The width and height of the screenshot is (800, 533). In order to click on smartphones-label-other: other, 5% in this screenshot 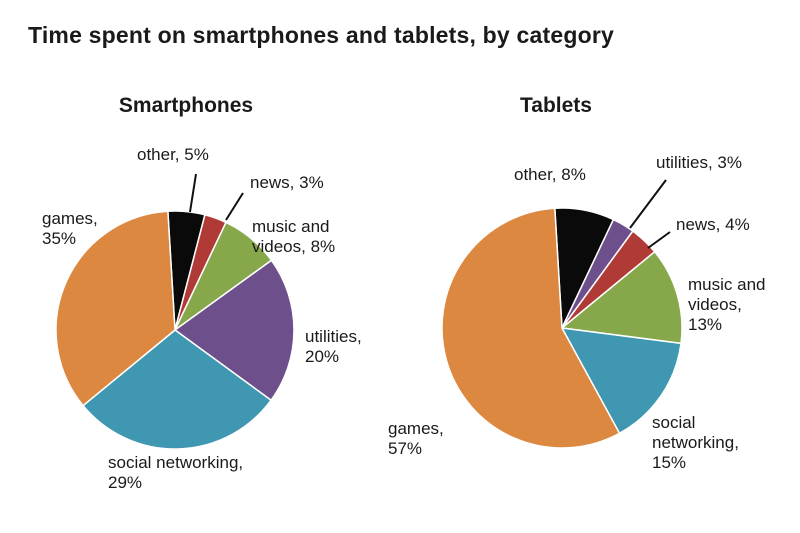, I will do `click(173, 154)`.